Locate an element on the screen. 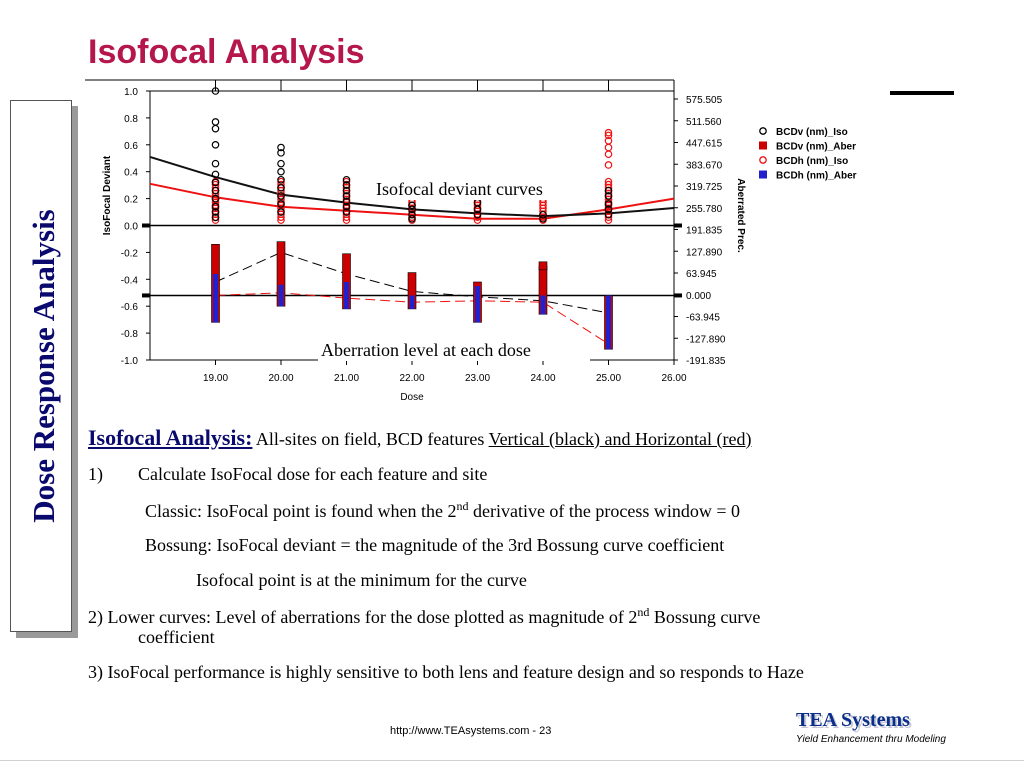 This screenshot has width=1024, height=768. side-label-box: Dose Response Analysis is located at coordinates (41, 366).